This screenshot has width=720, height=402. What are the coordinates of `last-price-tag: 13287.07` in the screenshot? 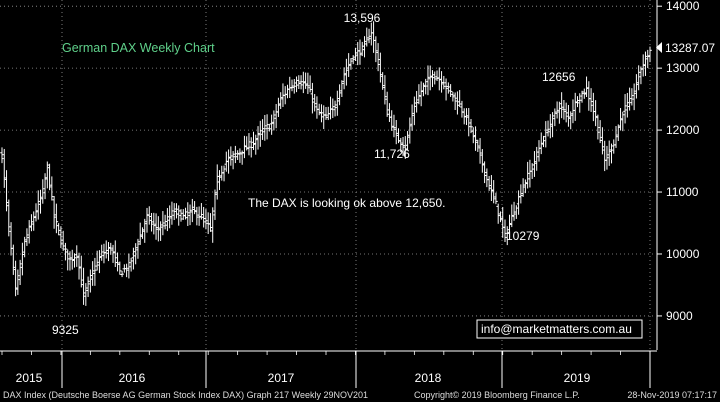 It's located at (688, 47).